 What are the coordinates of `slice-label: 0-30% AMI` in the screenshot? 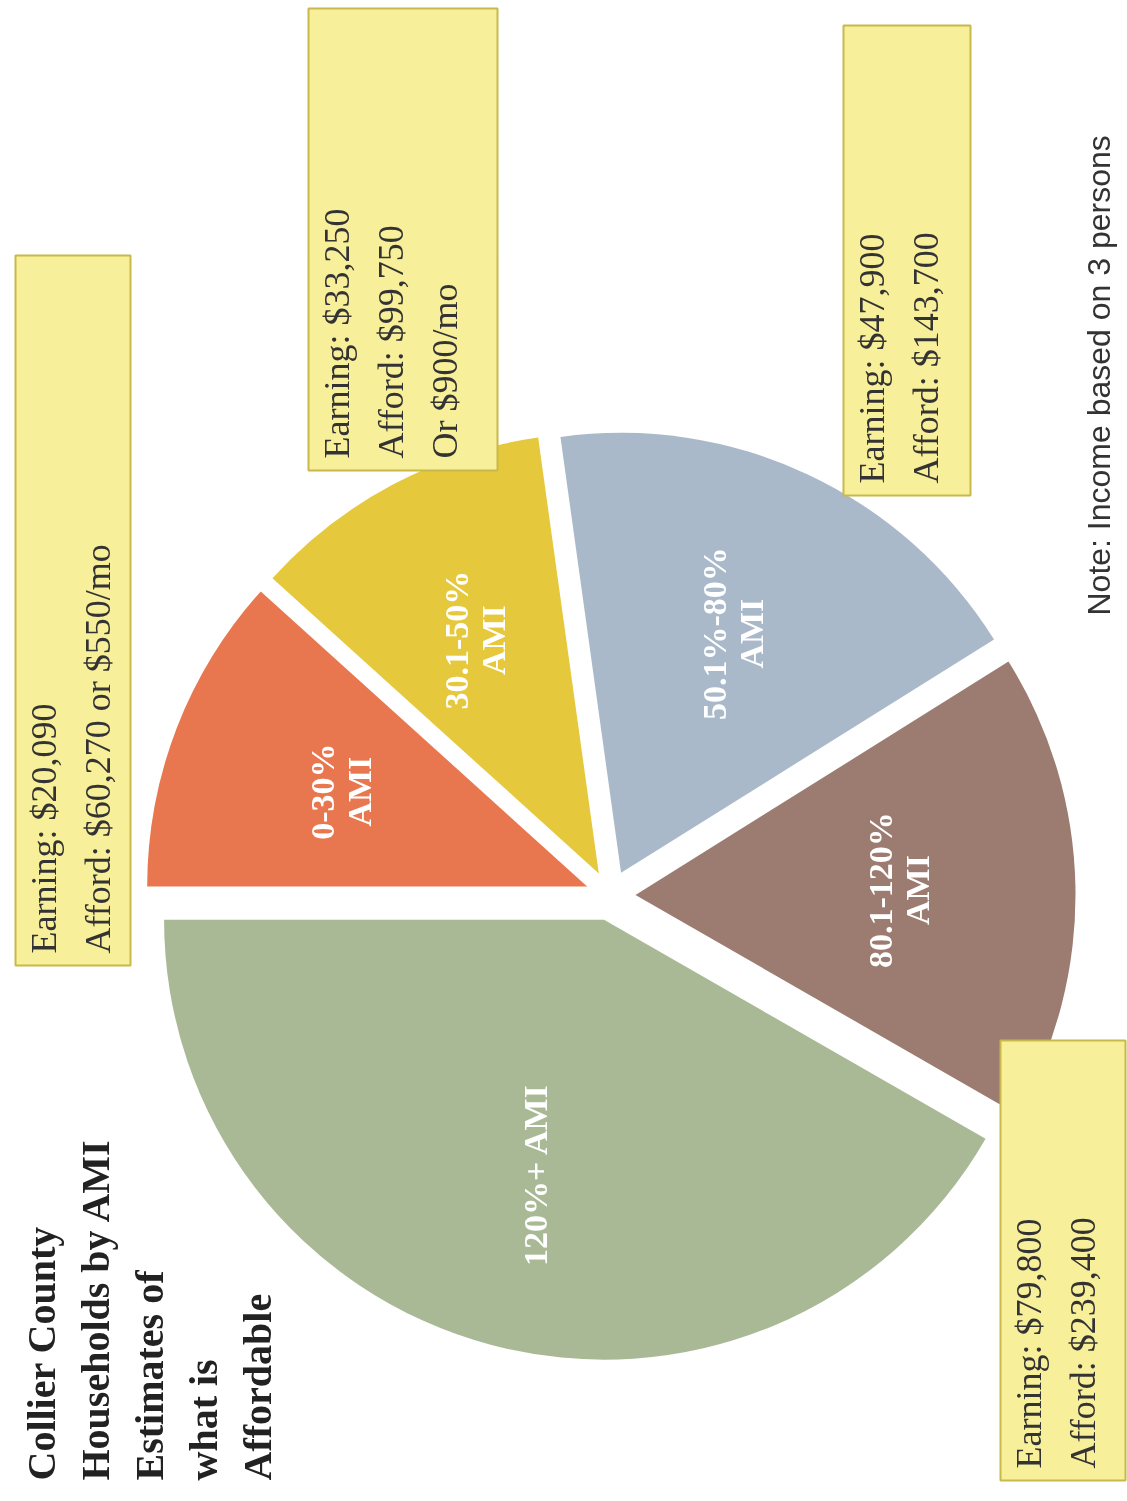 It's located at (340, 791).